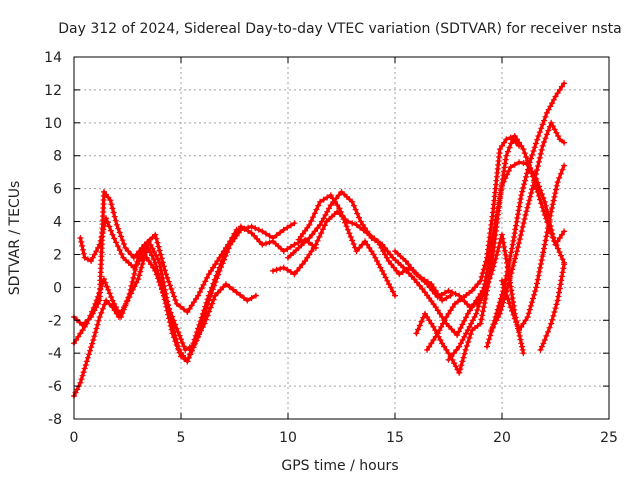 The height and width of the screenshot is (480, 640). What do you see at coordinates (344, 438) in the screenshot?
I see `x-tick-labels: 0 5 10 15 20 25` at bounding box center [344, 438].